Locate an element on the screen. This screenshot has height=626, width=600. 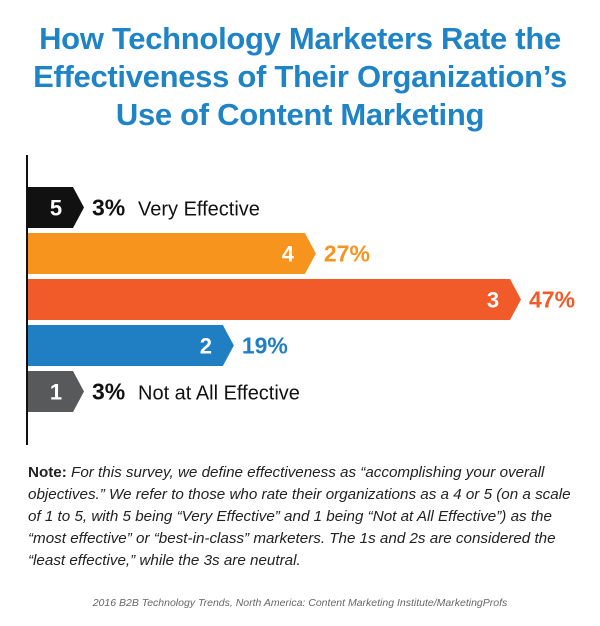
bar-category-label: 2 is located at coordinates (206, 346).